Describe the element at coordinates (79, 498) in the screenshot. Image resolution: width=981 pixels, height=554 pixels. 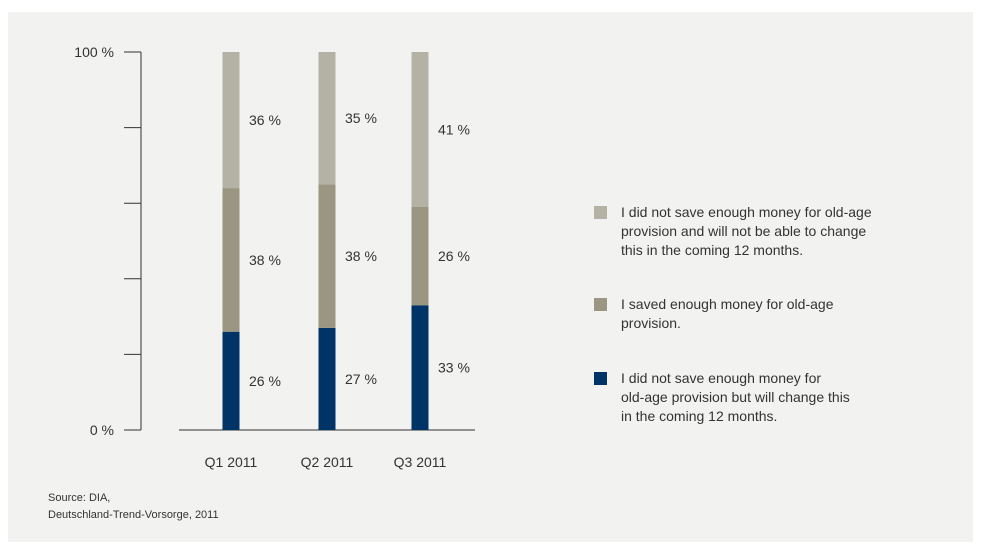
I see `source-line-1: Source: DIA,` at that location.